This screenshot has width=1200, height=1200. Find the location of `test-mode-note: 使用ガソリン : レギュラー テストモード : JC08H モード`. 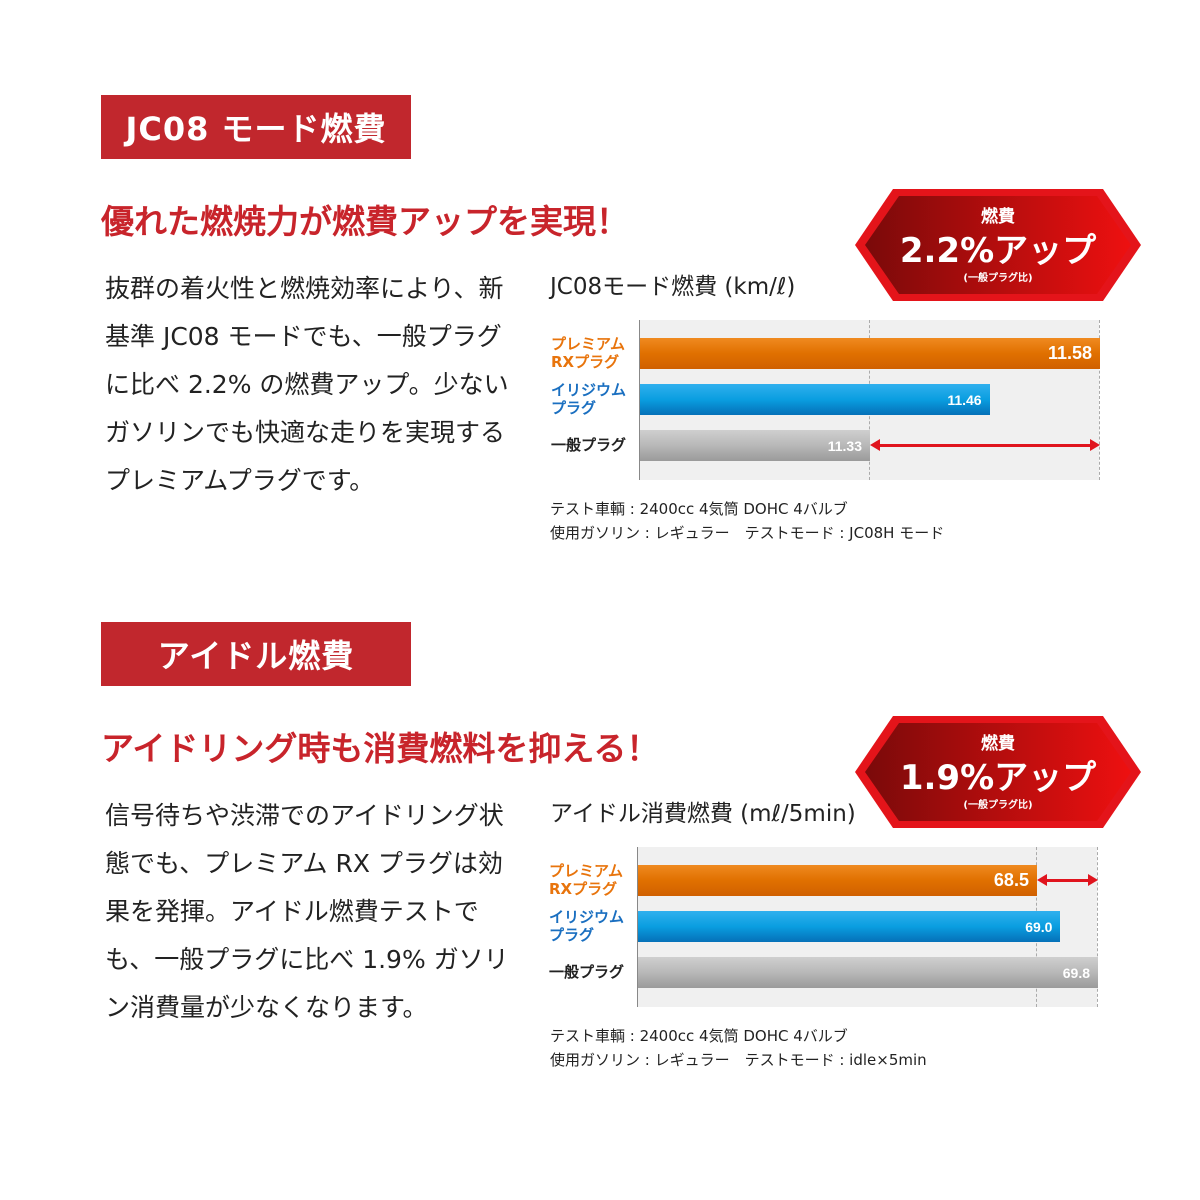

test-mode-note: 使用ガソリン : レギュラー テストモード : JC08H モード is located at coordinates (747, 533).